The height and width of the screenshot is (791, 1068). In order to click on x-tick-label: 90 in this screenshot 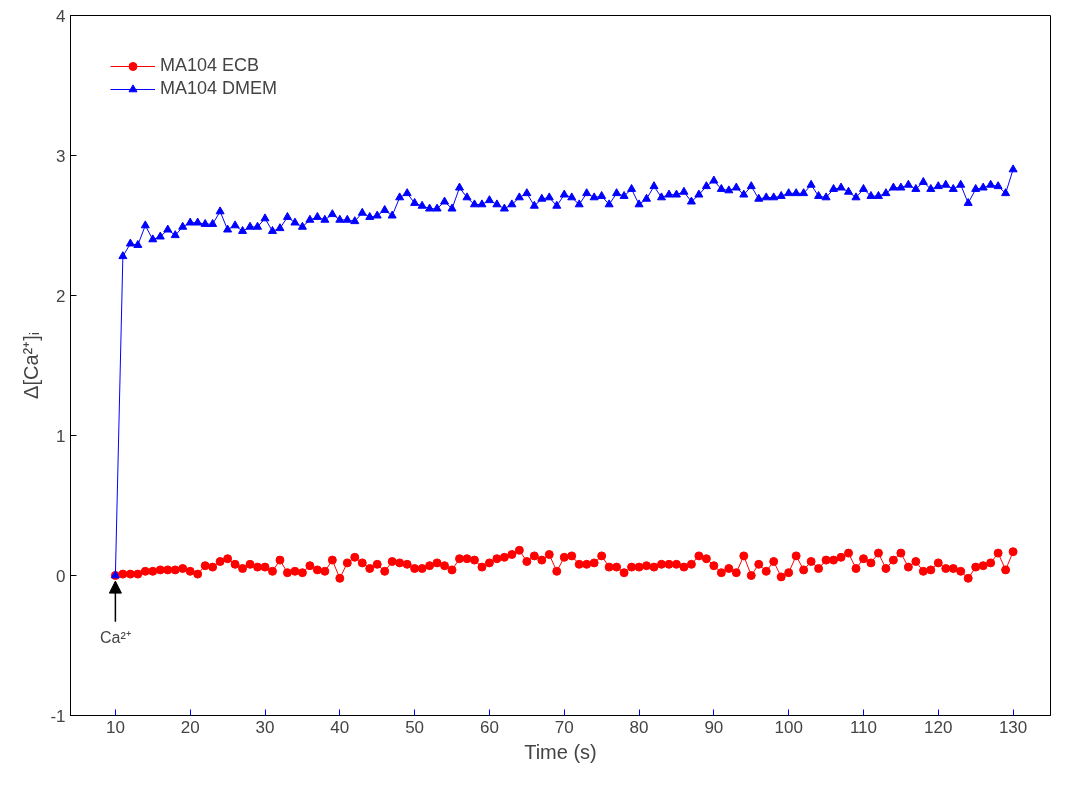, I will do `click(714, 727)`.